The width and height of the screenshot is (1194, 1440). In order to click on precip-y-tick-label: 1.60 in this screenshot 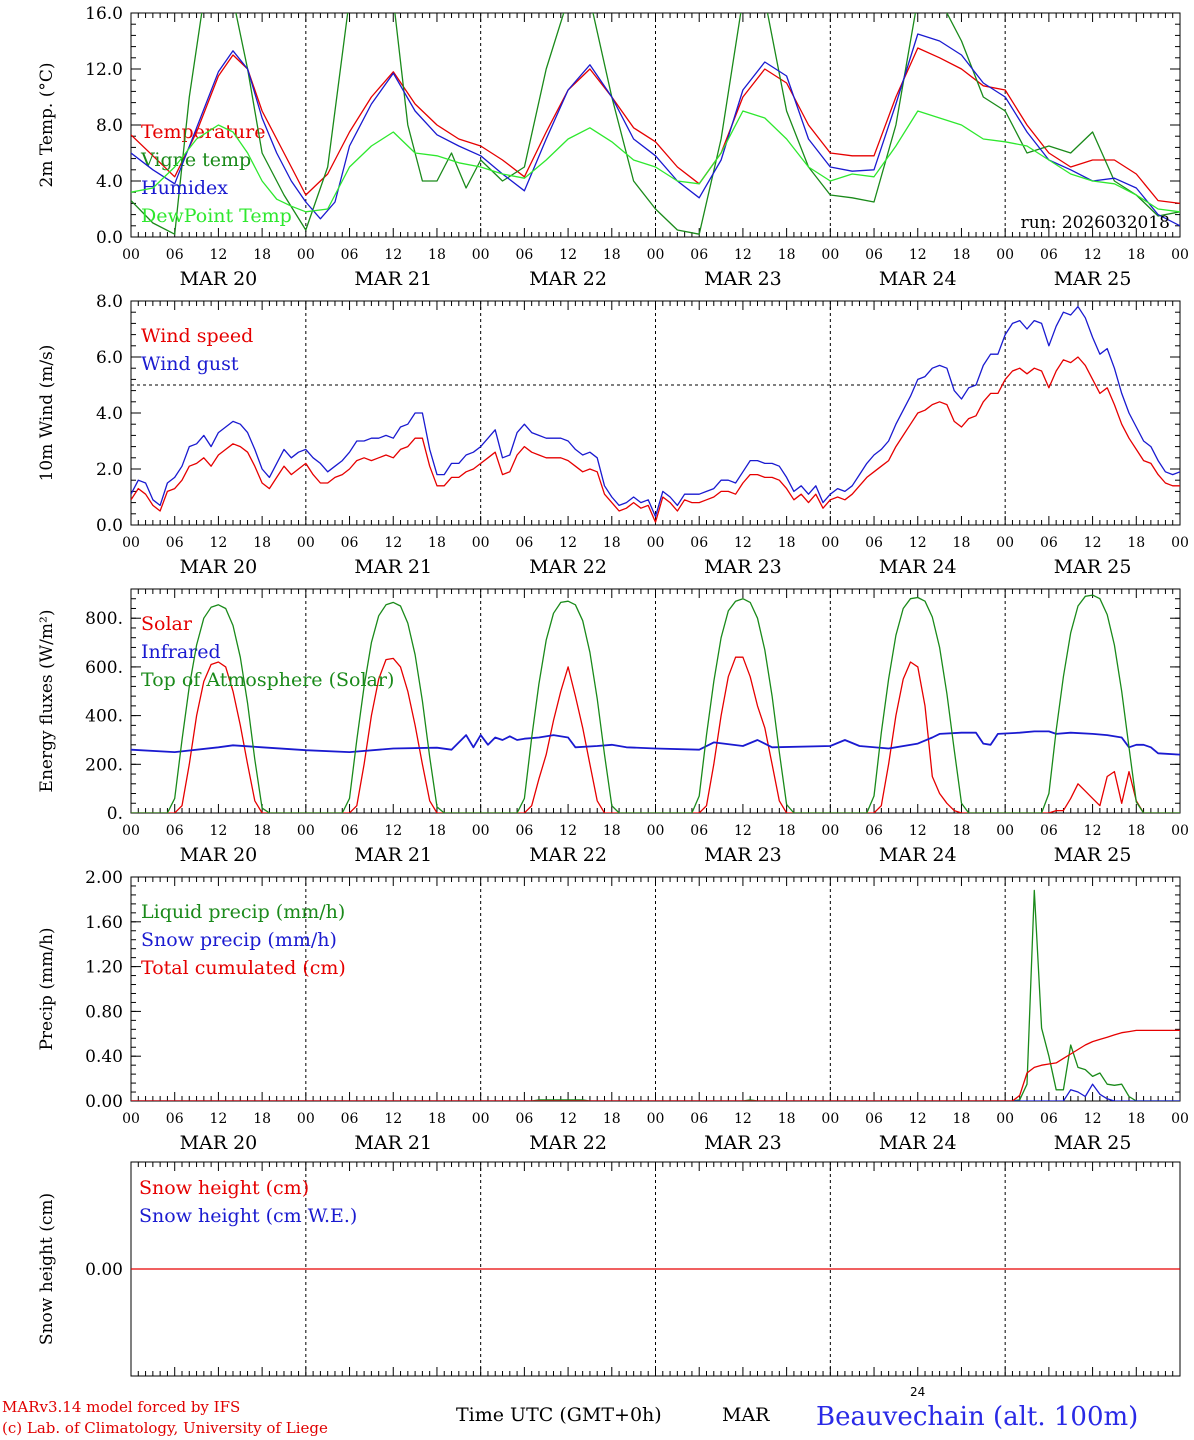, I will do `click(104, 923)`.